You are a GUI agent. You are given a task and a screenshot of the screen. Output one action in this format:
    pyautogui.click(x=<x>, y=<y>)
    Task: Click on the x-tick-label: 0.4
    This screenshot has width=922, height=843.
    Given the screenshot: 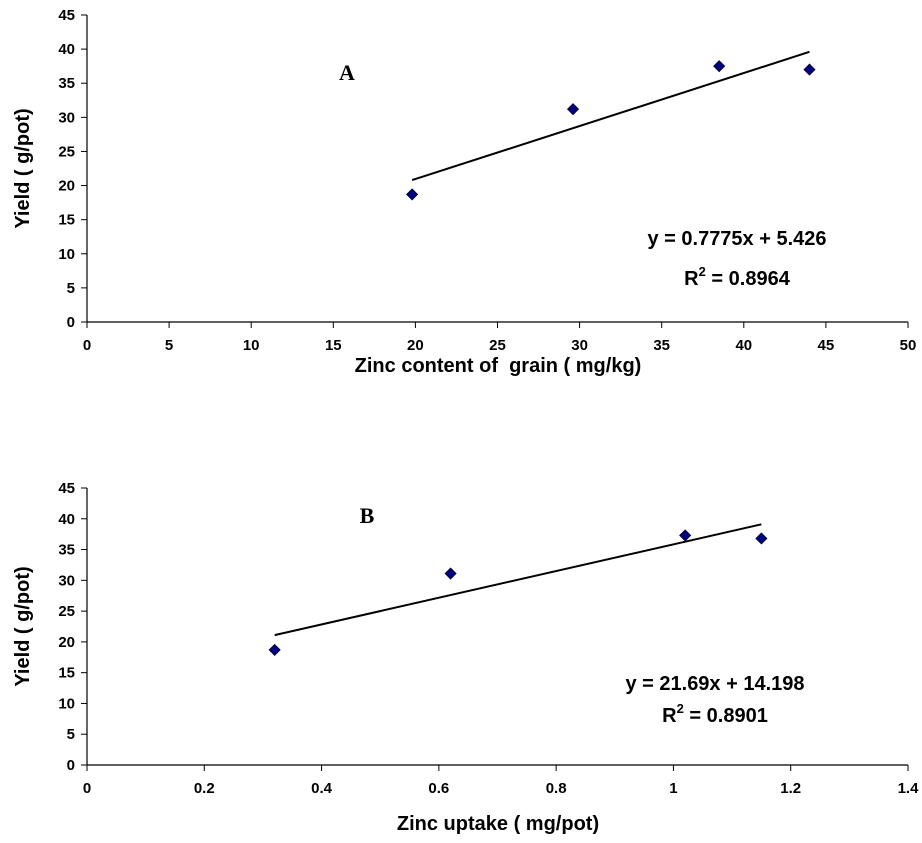 What is the action you would take?
    pyautogui.click(x=322, y=788)
    